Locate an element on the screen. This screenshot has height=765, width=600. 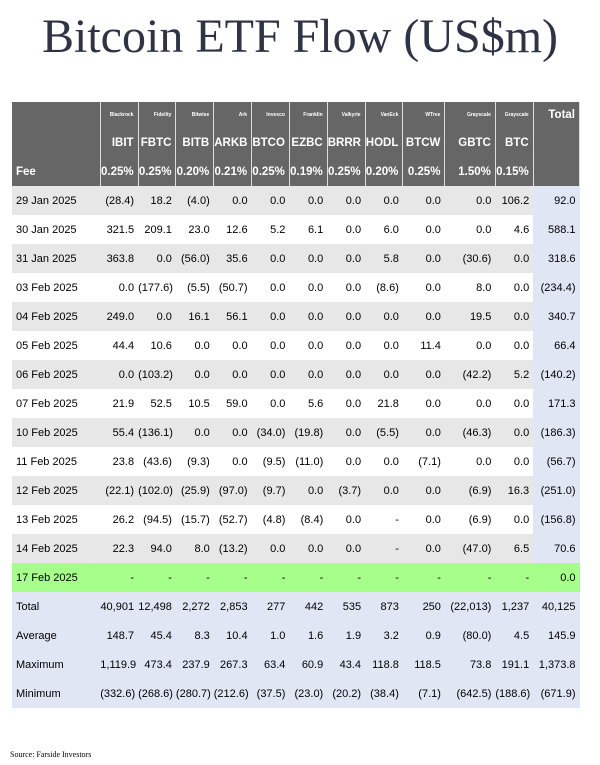
ticker-label: BITB is located at coordinates (195, 142).